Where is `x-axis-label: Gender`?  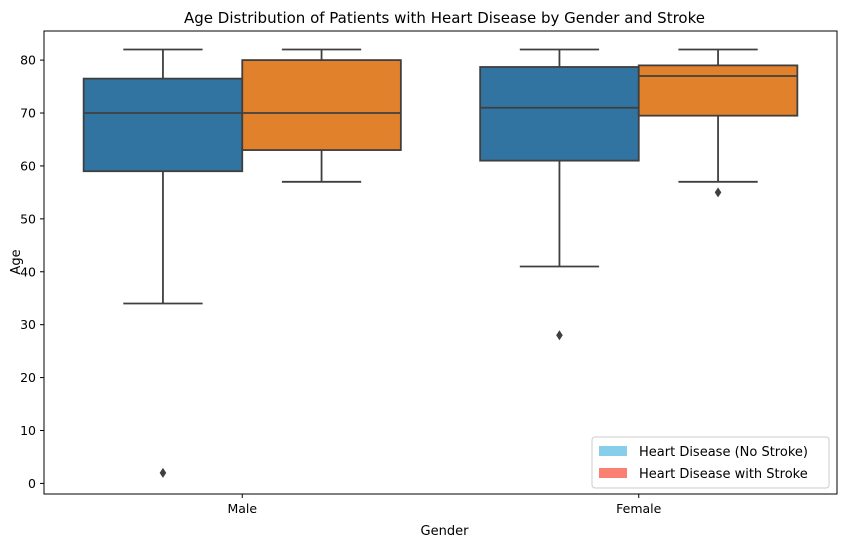
x-axis-label: Gender is located at coordinates (445, 531).